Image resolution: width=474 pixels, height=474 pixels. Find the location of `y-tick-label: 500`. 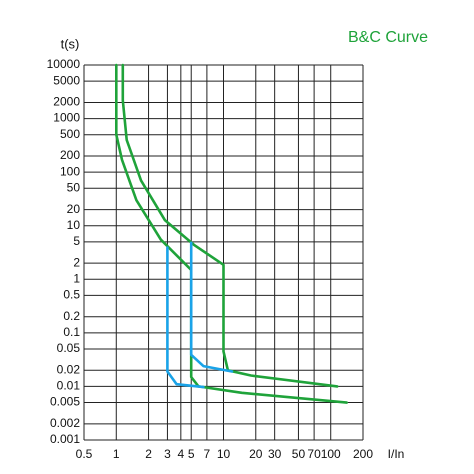

y-tick-label: 500 is located at coordinates (70, 134).